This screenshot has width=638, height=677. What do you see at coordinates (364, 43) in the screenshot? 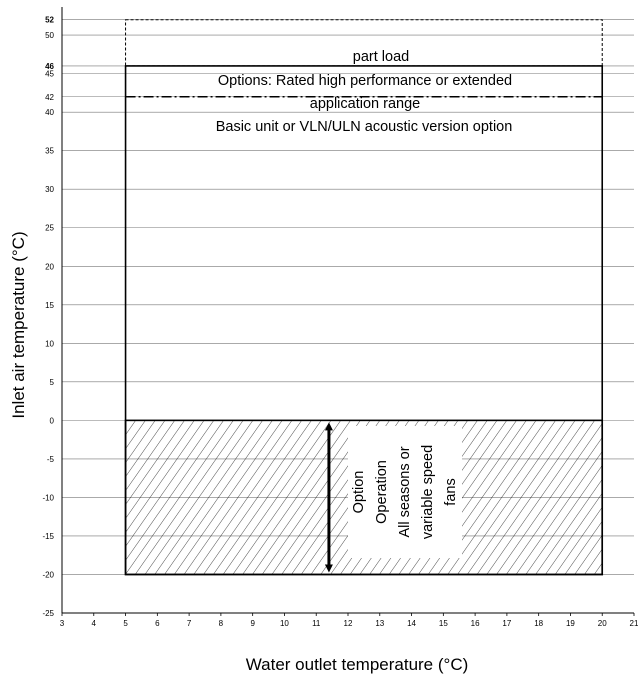
I see `part-load-region` at bounding box center [364, 43].